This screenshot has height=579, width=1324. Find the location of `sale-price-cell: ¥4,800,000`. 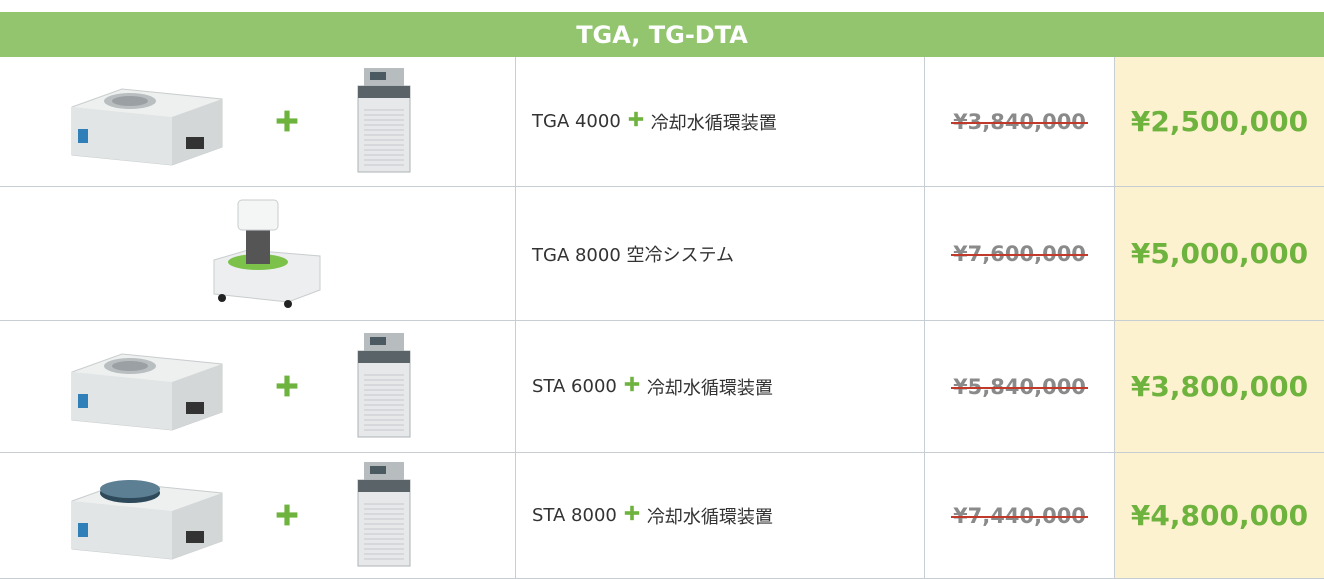

sale-price-cell: ¥4,800,000 is located at coordinates (1219, 515).